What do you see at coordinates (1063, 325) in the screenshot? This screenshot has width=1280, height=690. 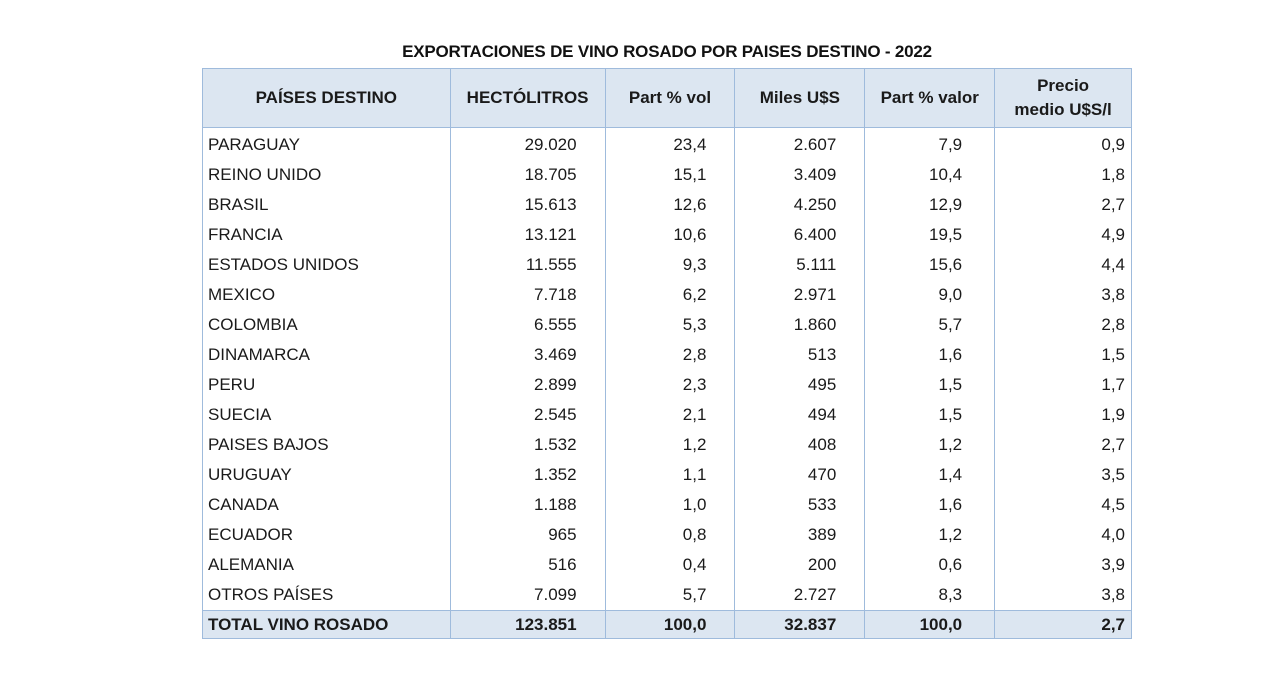 I see `precio-medio-cell: 2,8` at bounding box center [1063, 325].